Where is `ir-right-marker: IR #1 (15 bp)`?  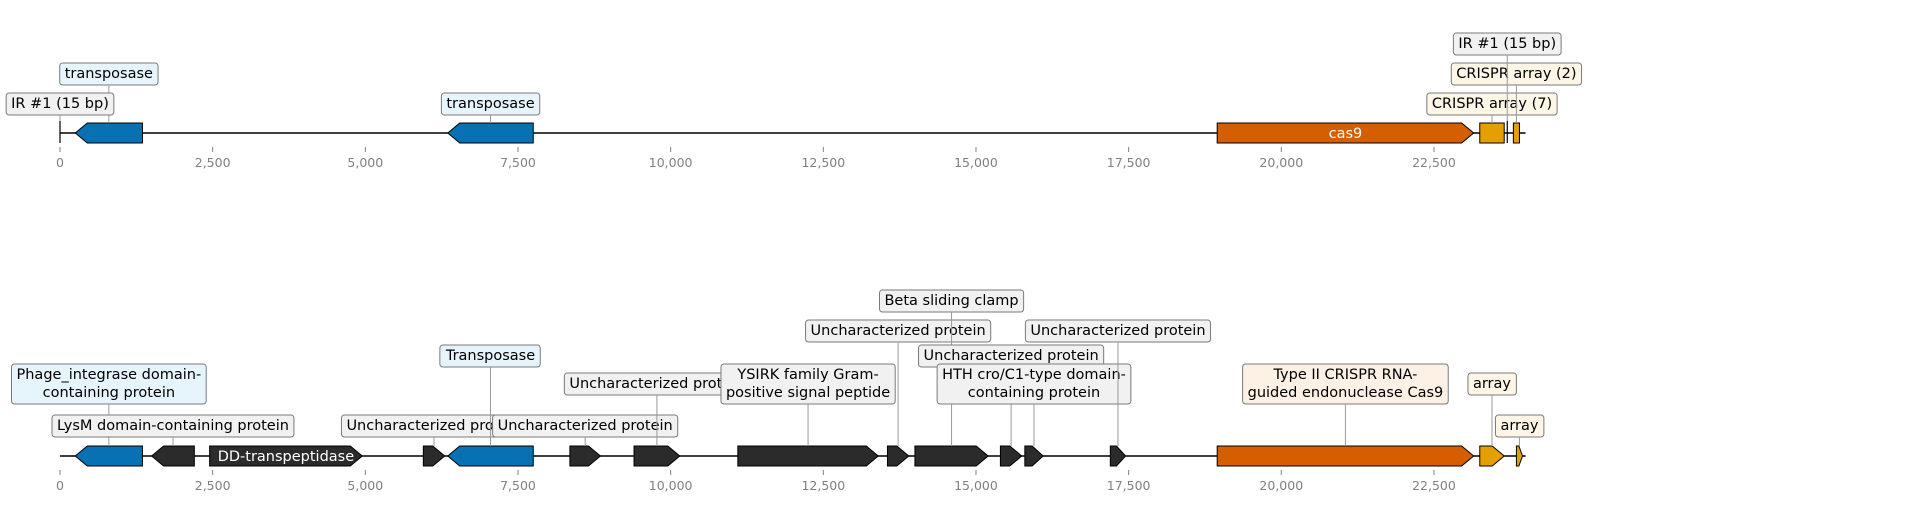
ir-right-marker: IR #1 (15 bp) is located at coordinates (1507, 87).